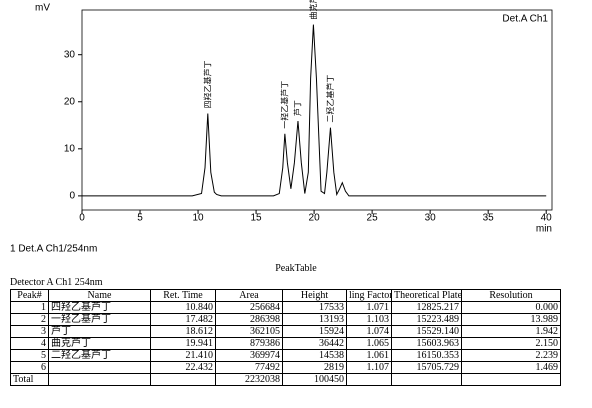 The height and width of the screenshot is (408, 592). What do you see at coordinates (99, 355) in the screenshot?
I see `table-cell: 二羟乙基芦丁` at bounding box center [99, 355].